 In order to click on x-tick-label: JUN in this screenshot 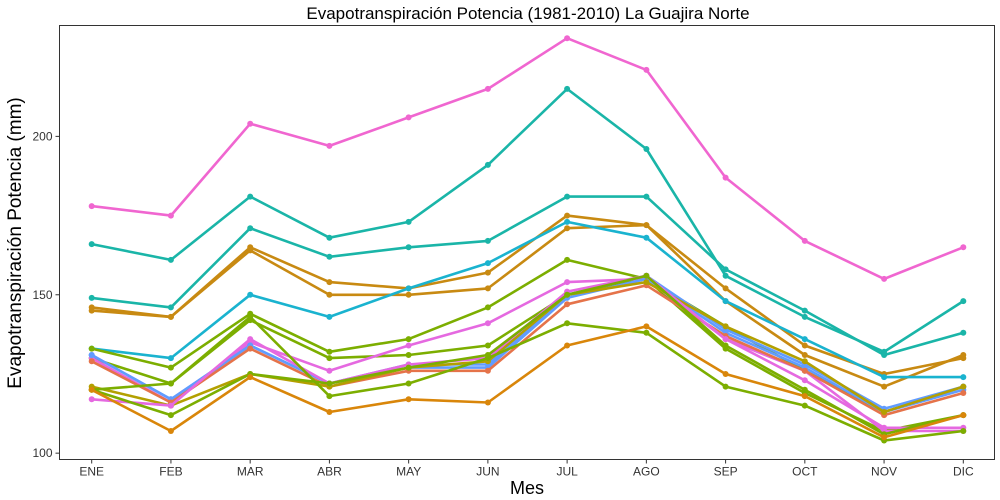, I will do `click(487, 472)`.